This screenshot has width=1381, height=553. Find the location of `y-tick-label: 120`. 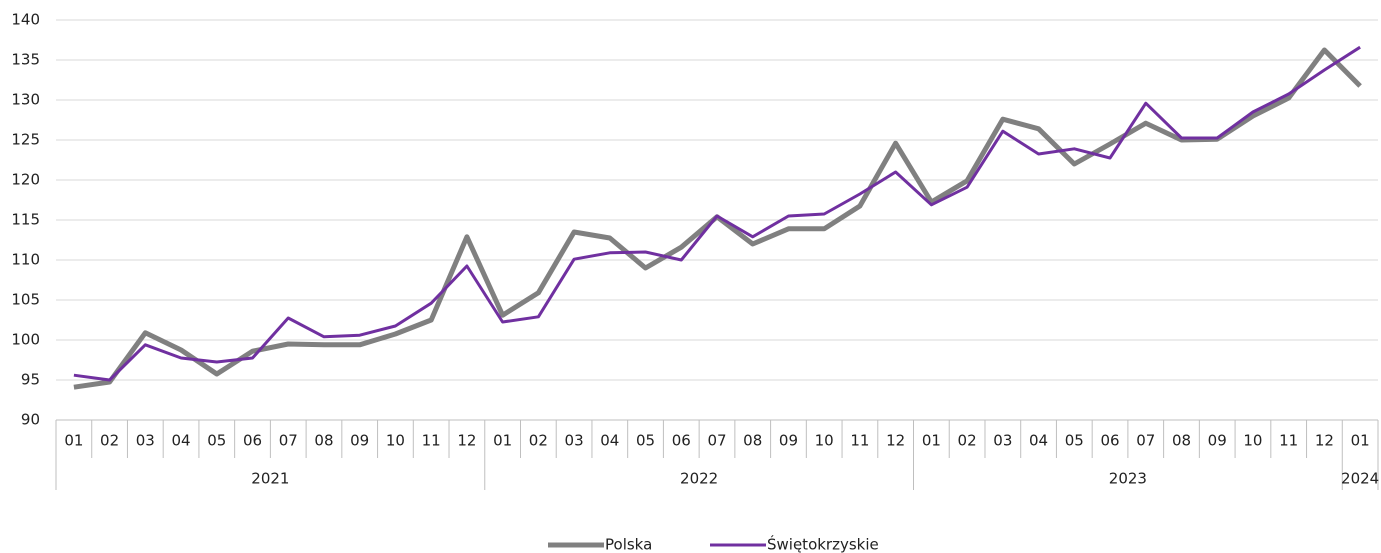

y-tick-label: 120 is located at coordinates (25, 180).